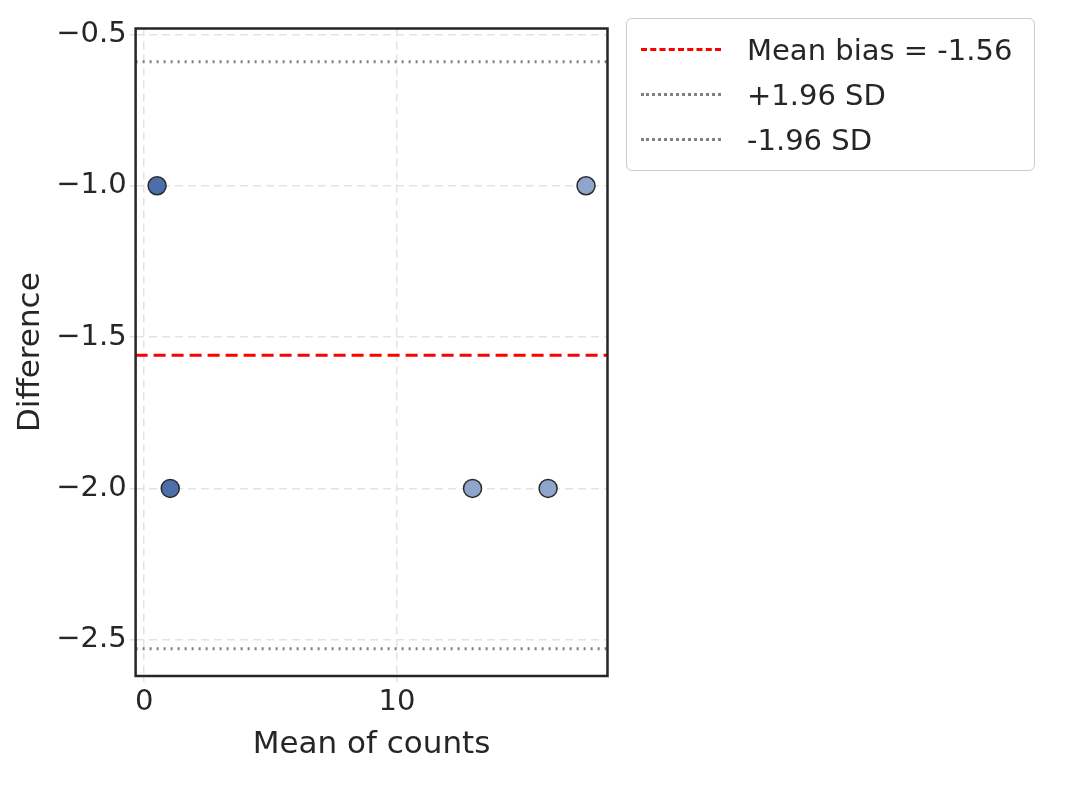  What do you see at coordinates (397, 699) in the screenshot?
I see `x-tick-label: 10` at bounding box center [397, 699].